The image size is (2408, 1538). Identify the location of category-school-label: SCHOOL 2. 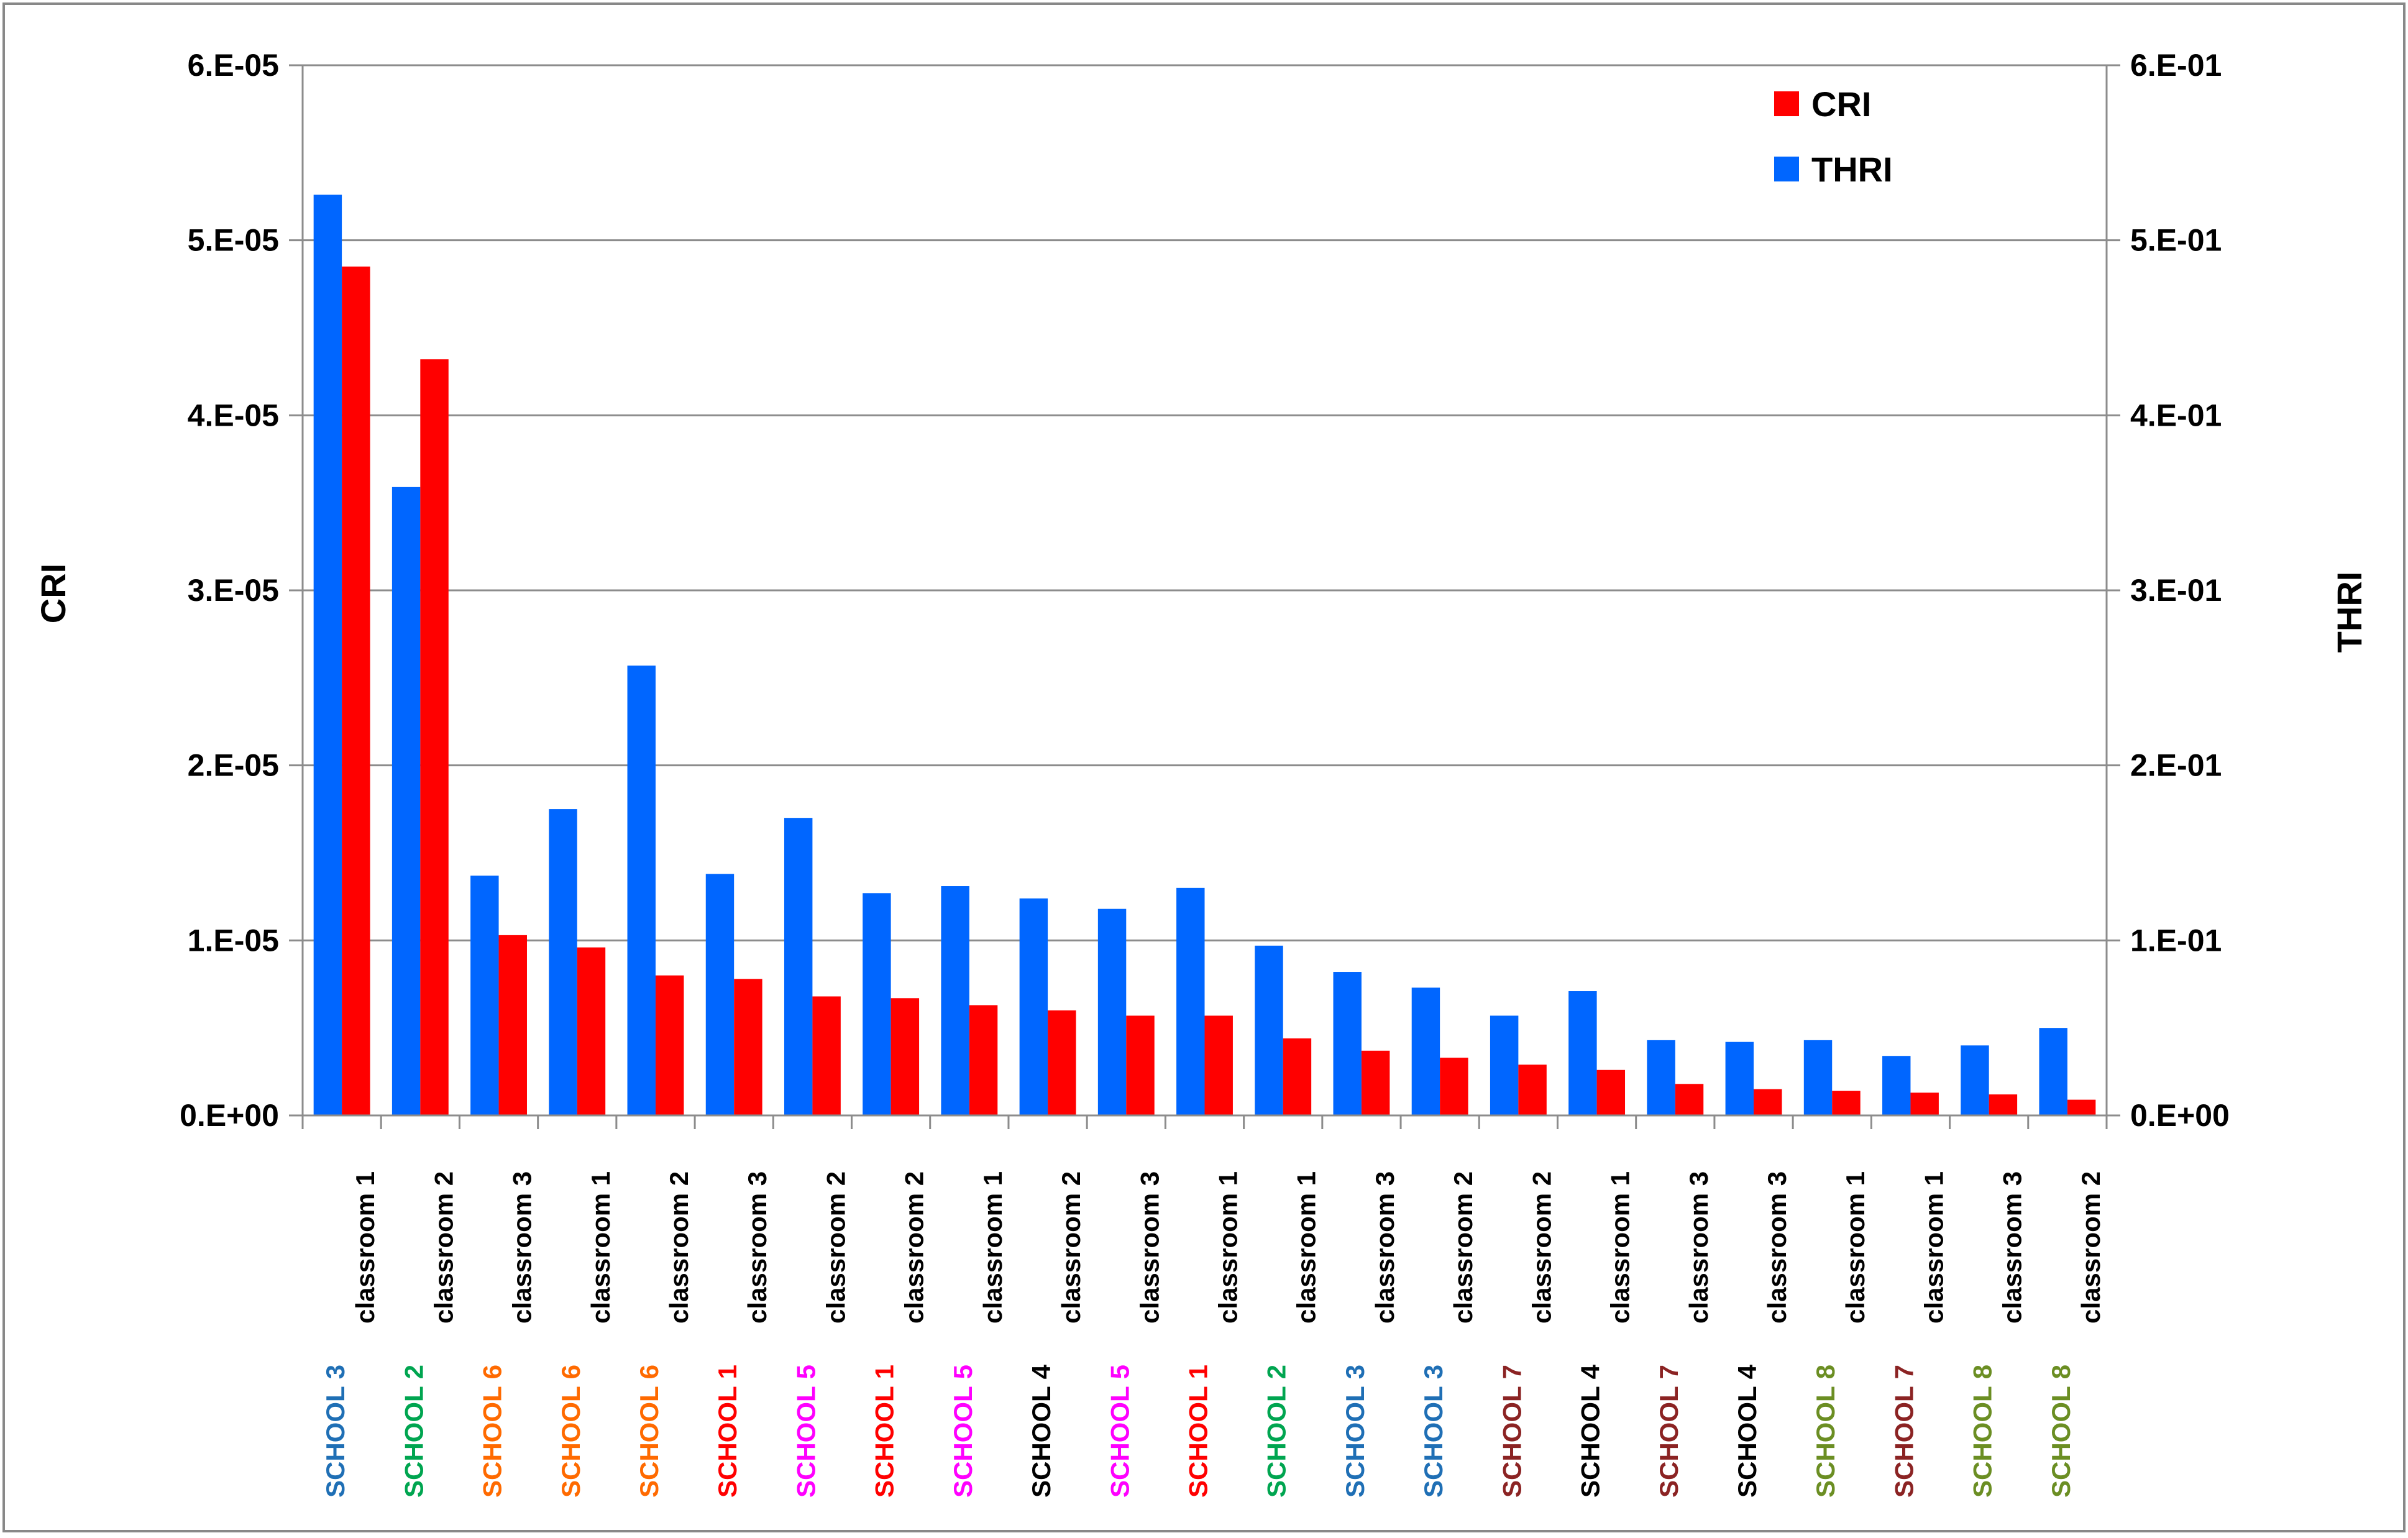
(1276, 1431).